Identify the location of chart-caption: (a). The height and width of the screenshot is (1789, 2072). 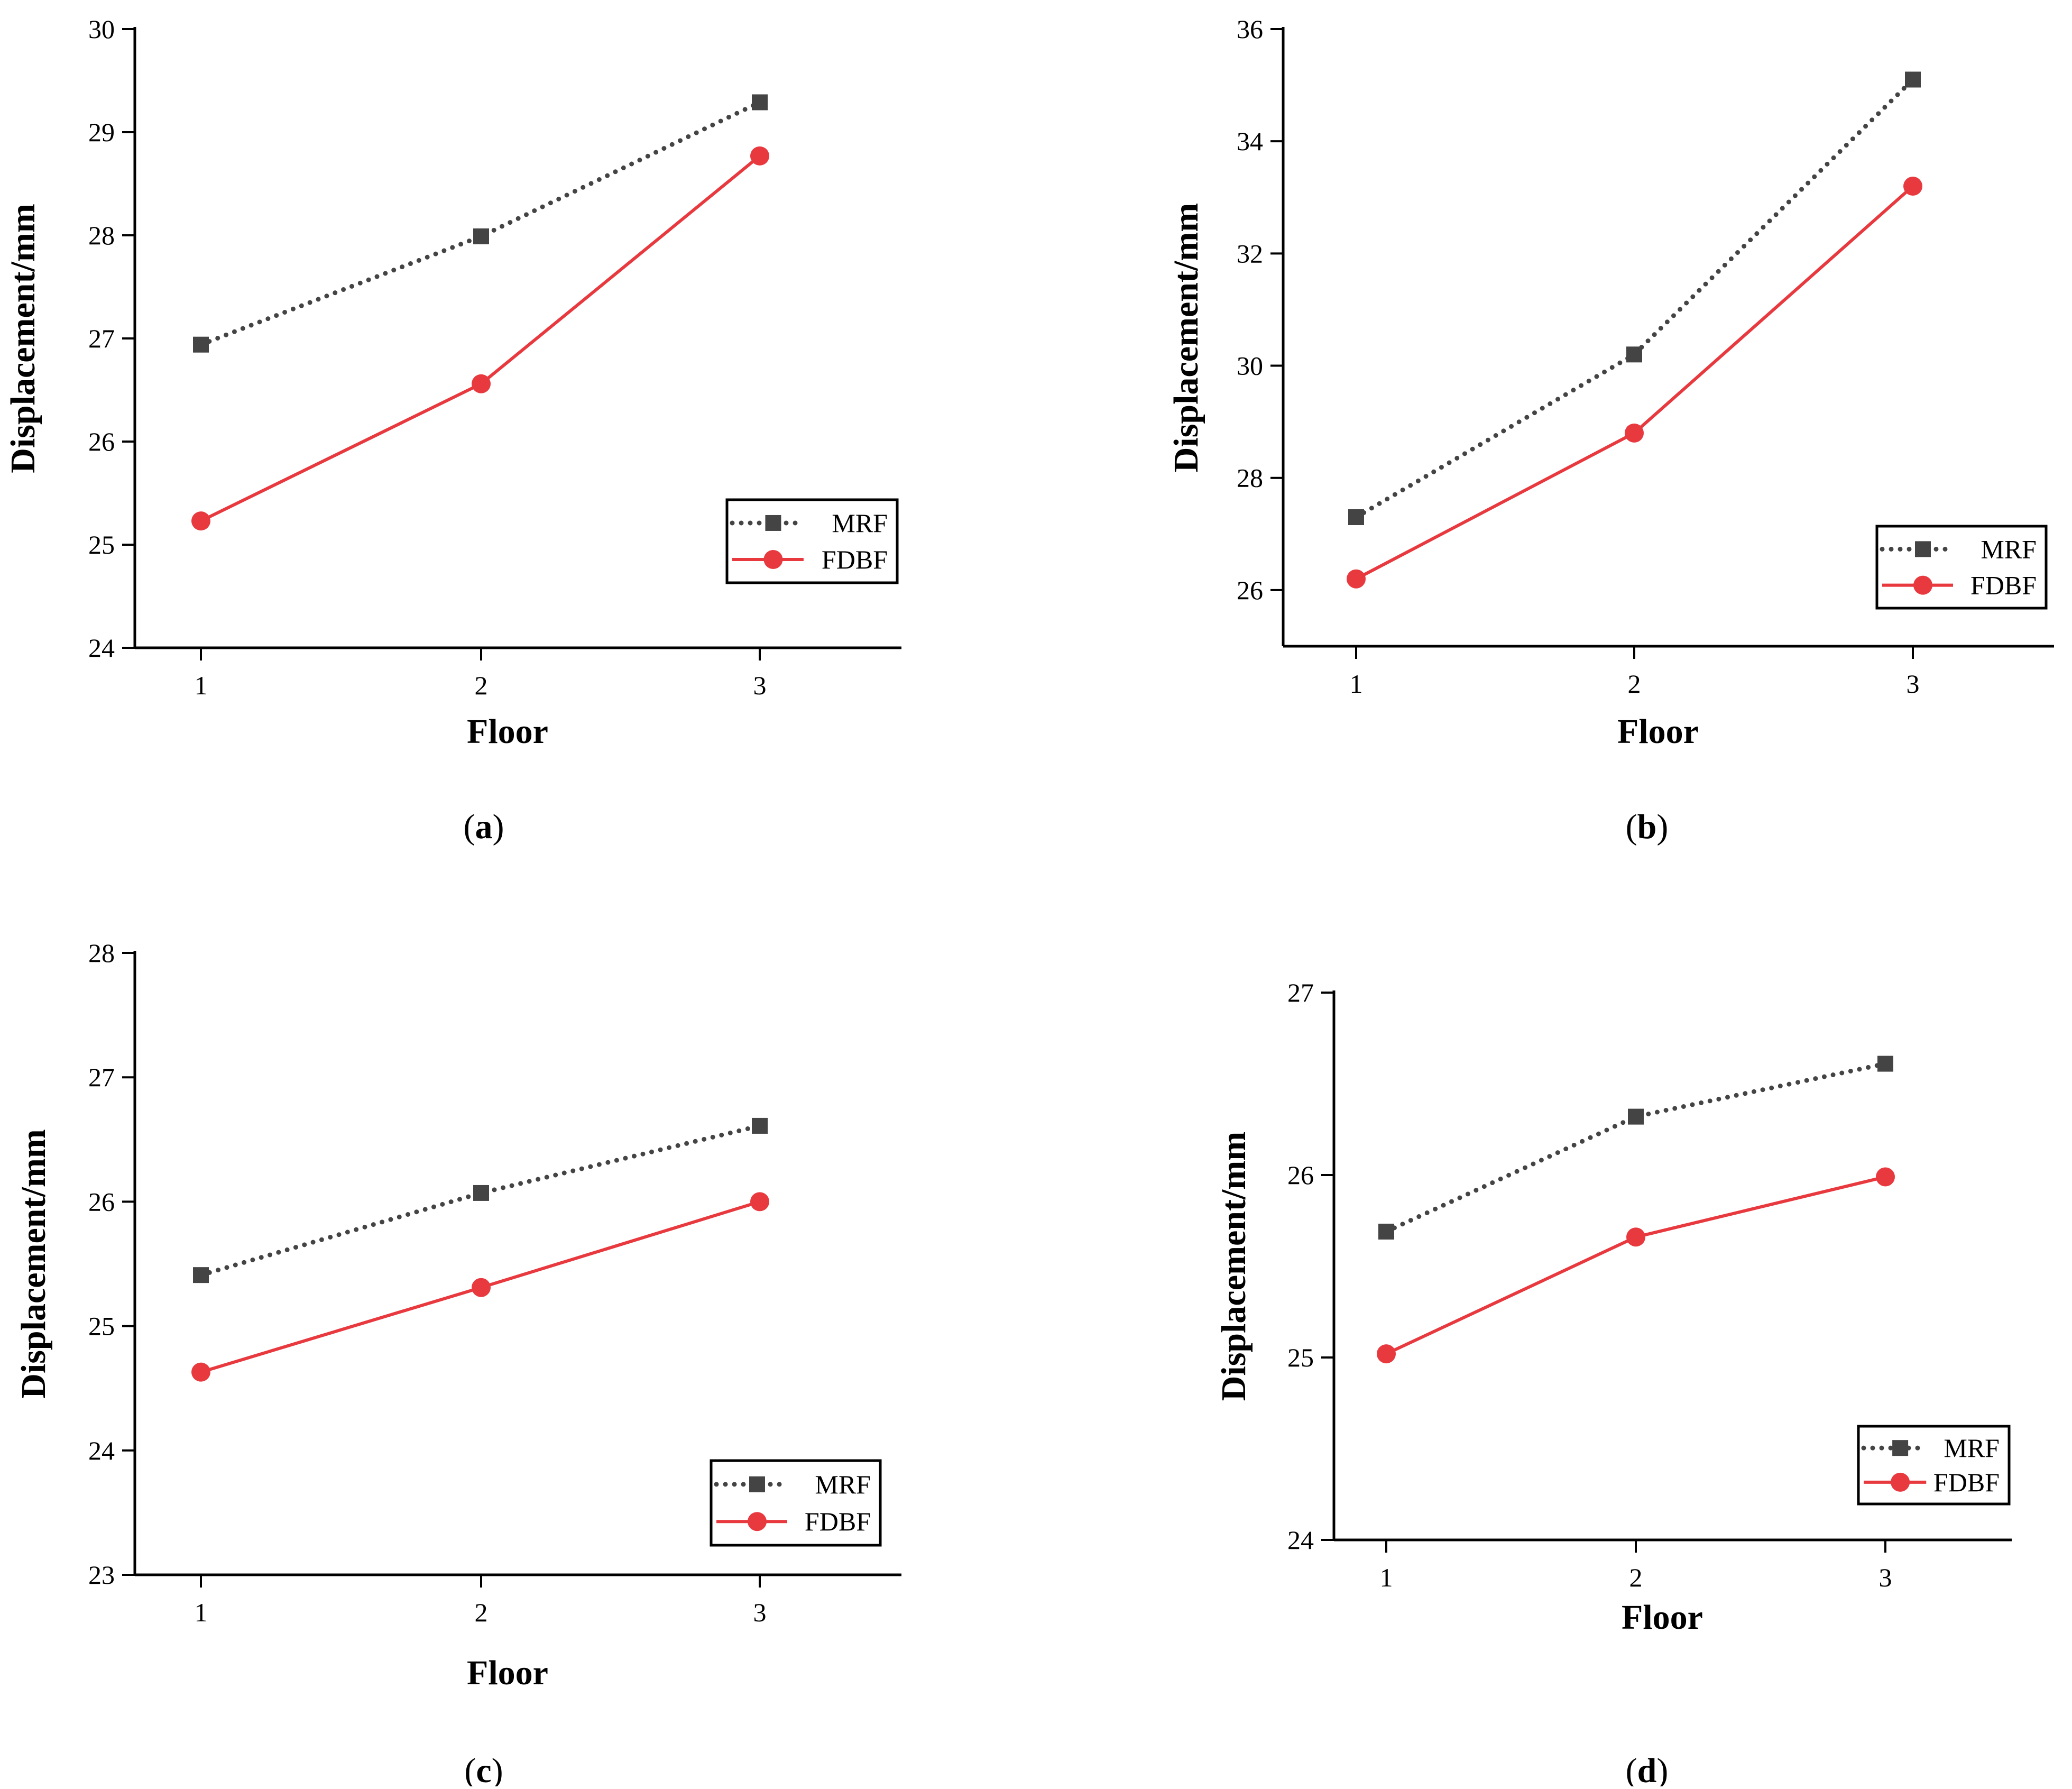
(484, 827).